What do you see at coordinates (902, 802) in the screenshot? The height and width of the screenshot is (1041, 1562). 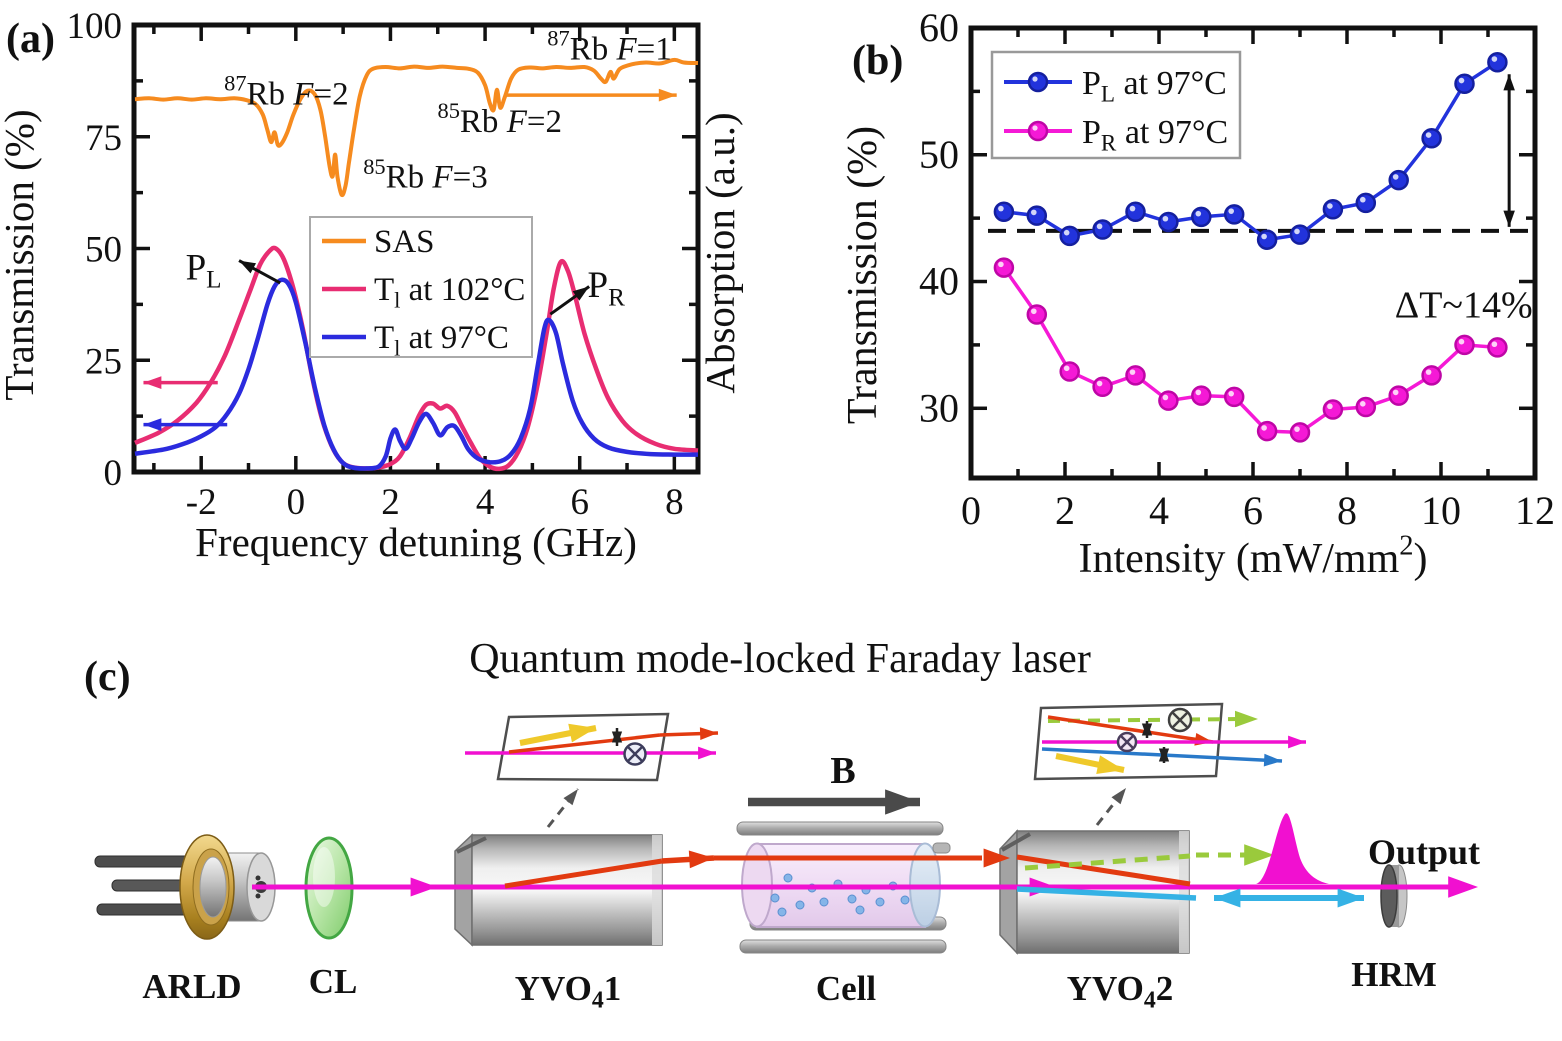 I see `magnetic-field-arrow-head` at bounding box center [902, 802].